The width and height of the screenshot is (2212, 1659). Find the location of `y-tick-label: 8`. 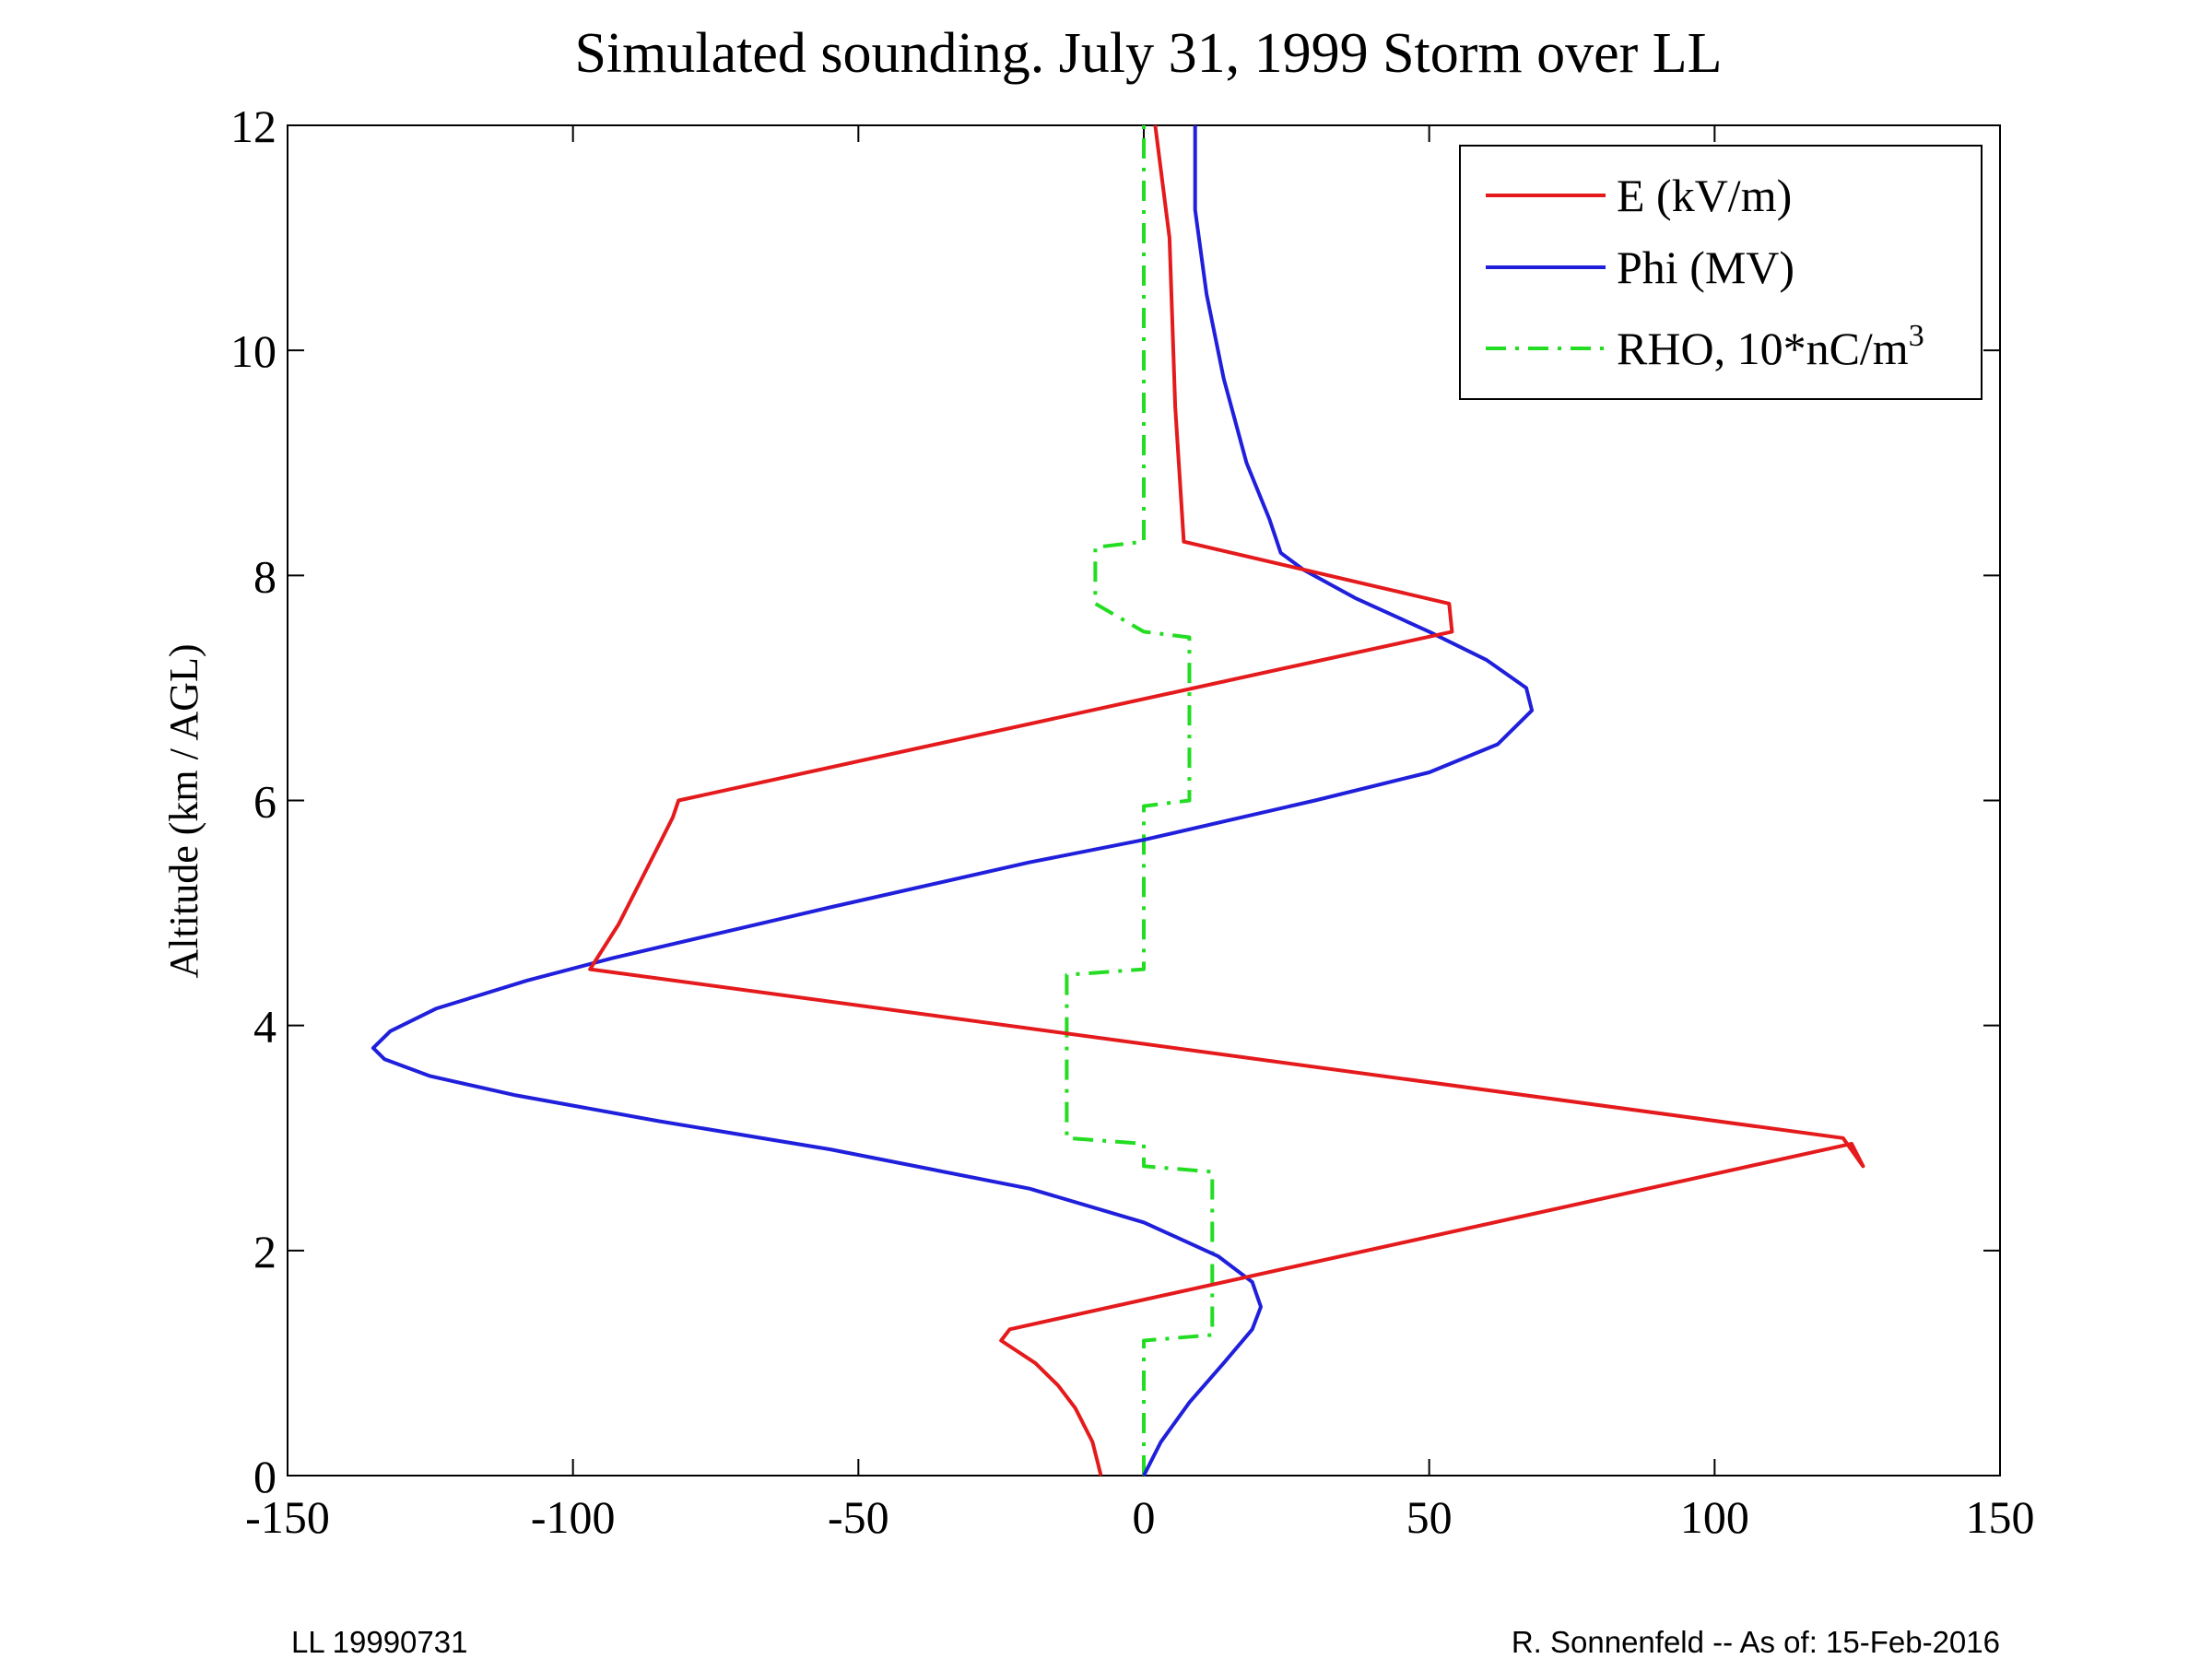

y-tick-label: 8 is located at coordinates (264, 576).